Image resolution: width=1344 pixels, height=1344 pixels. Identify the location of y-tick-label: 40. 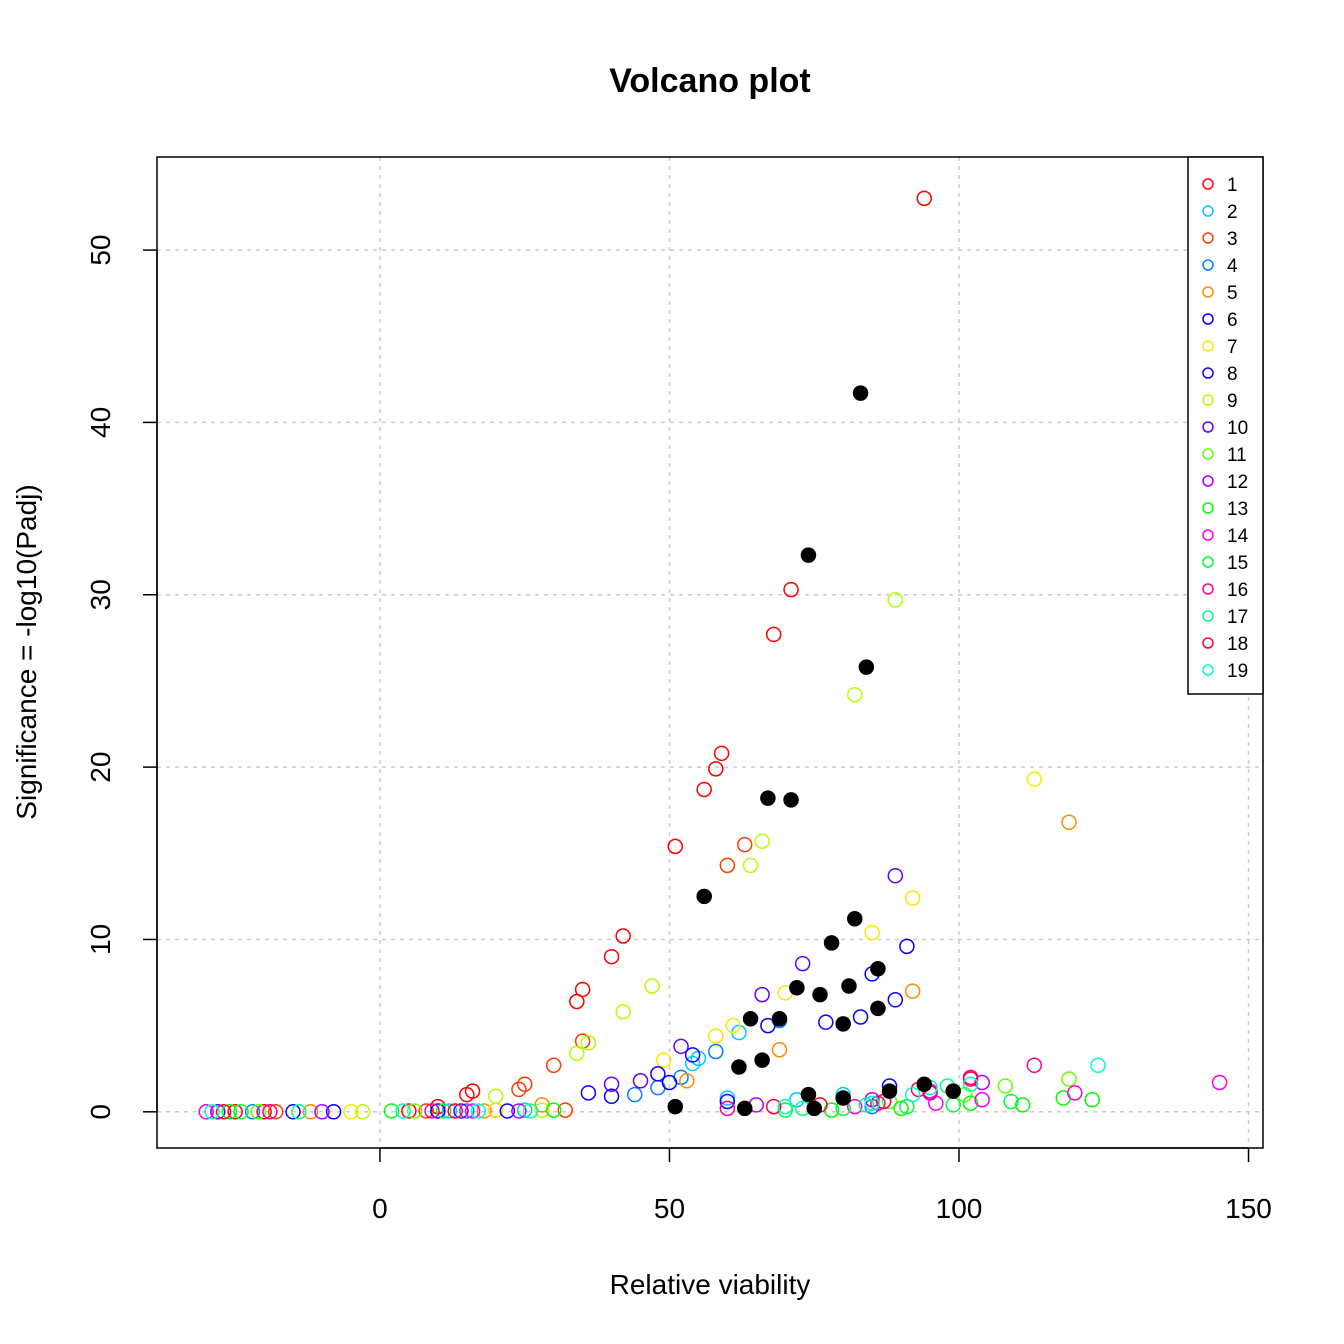
(100, 422).